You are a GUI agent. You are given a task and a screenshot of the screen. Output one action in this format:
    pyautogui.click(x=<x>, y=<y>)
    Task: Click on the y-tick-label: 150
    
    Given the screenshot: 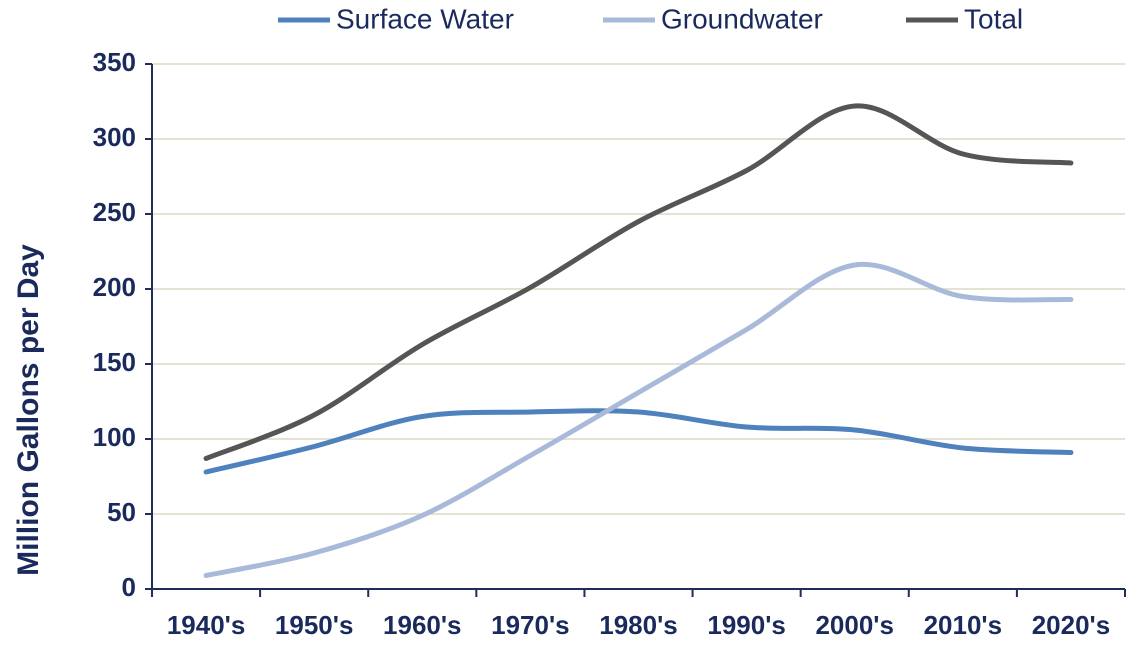 What is the action you would take?
    pyautogui.click(x=114, y=362)
    